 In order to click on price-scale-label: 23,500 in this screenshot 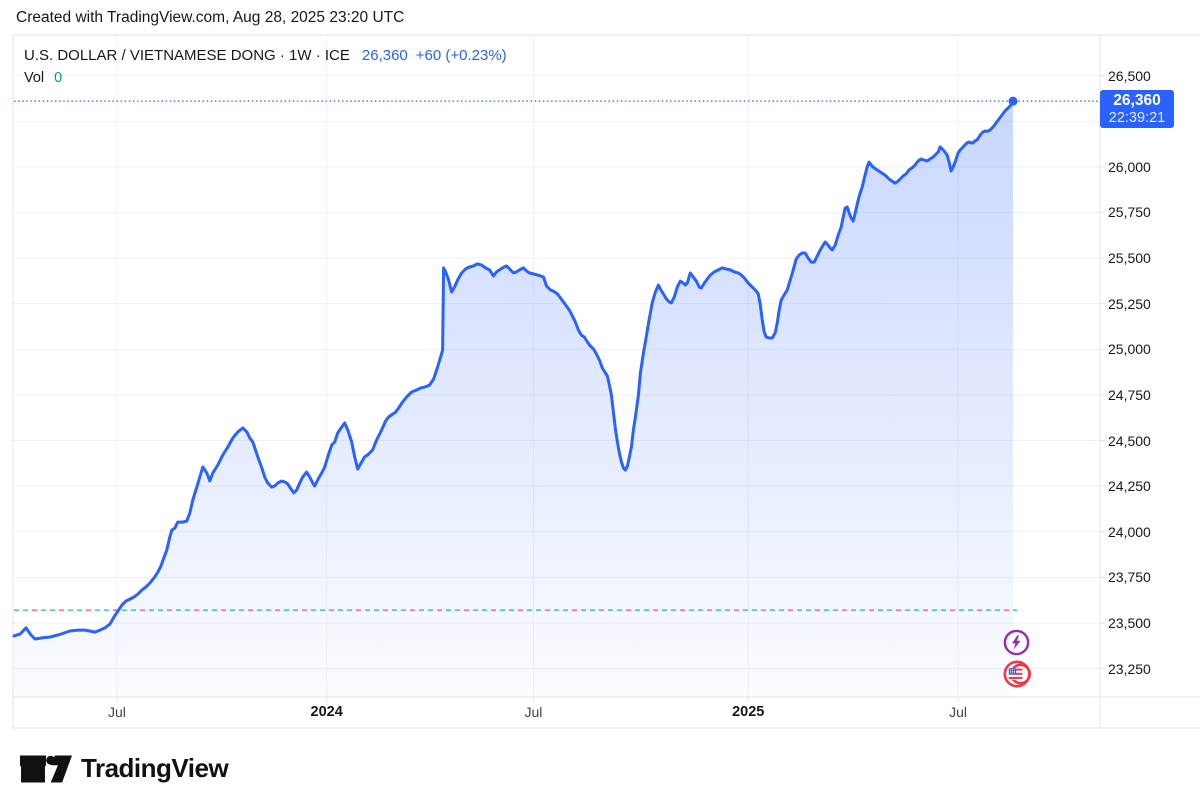, I will do `click(1129, 622)`.